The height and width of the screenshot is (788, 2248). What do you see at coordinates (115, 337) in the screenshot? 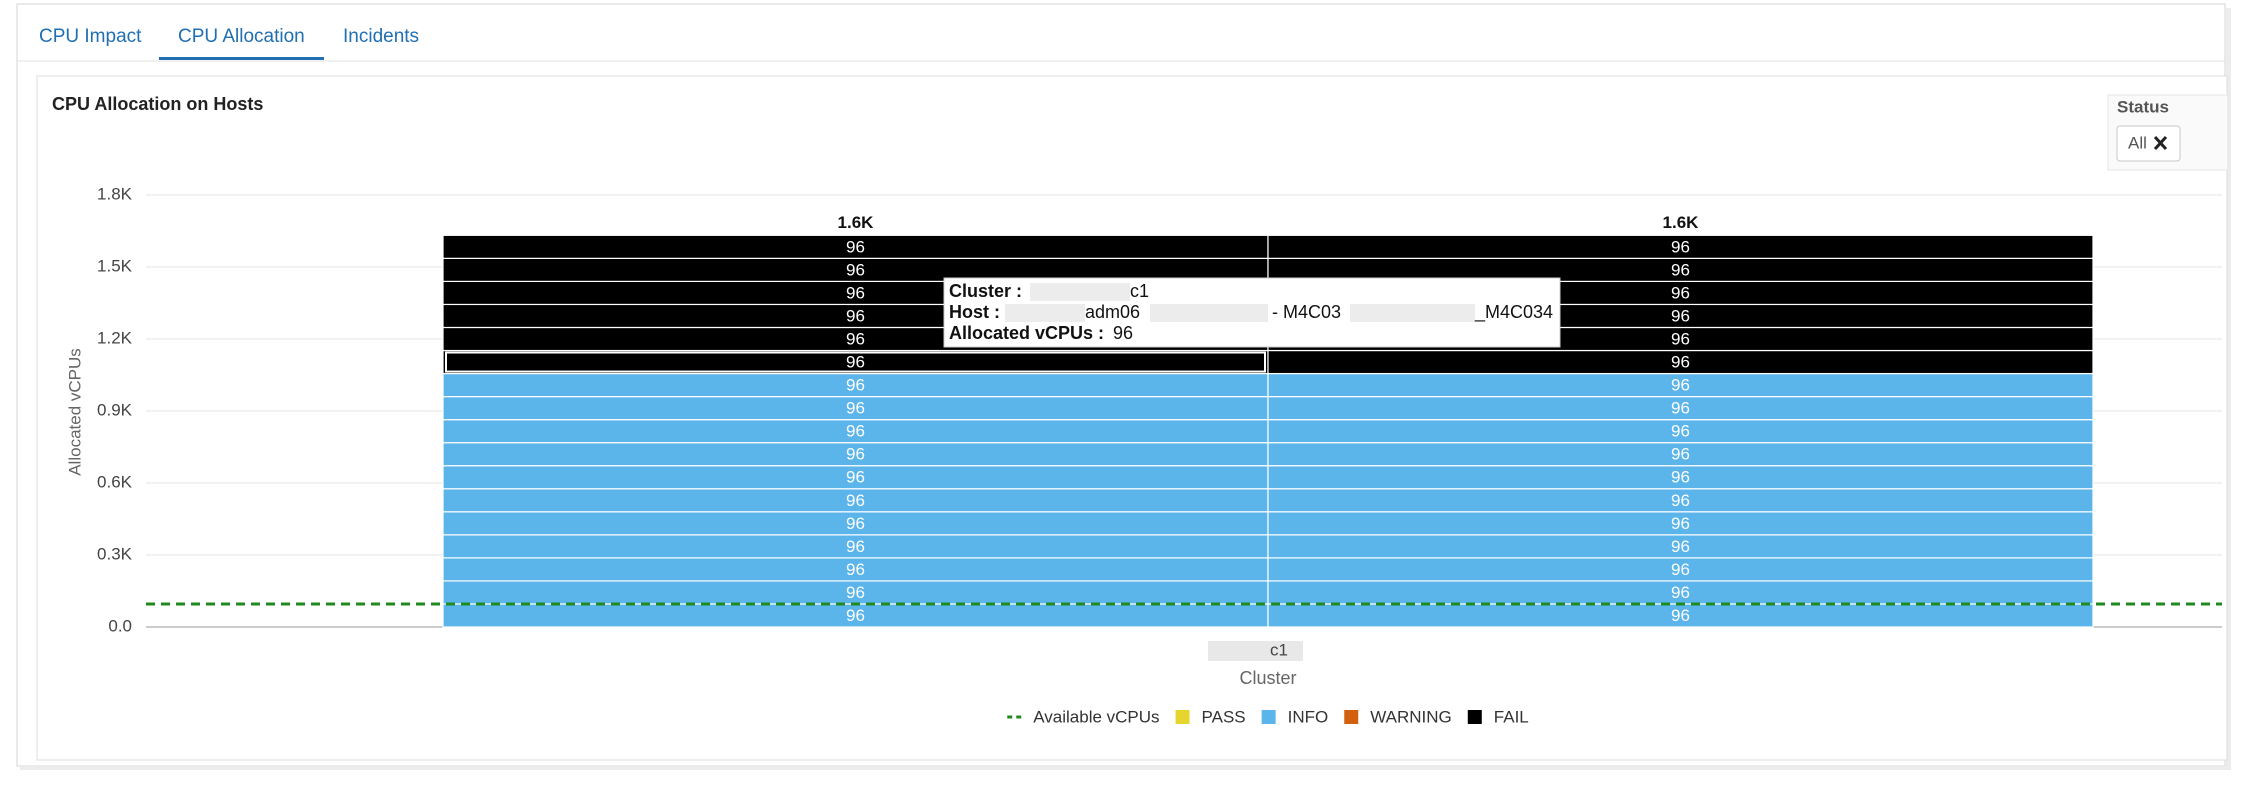
I see `y-tick-label: 1.2K` at bounding box center [115, 337].